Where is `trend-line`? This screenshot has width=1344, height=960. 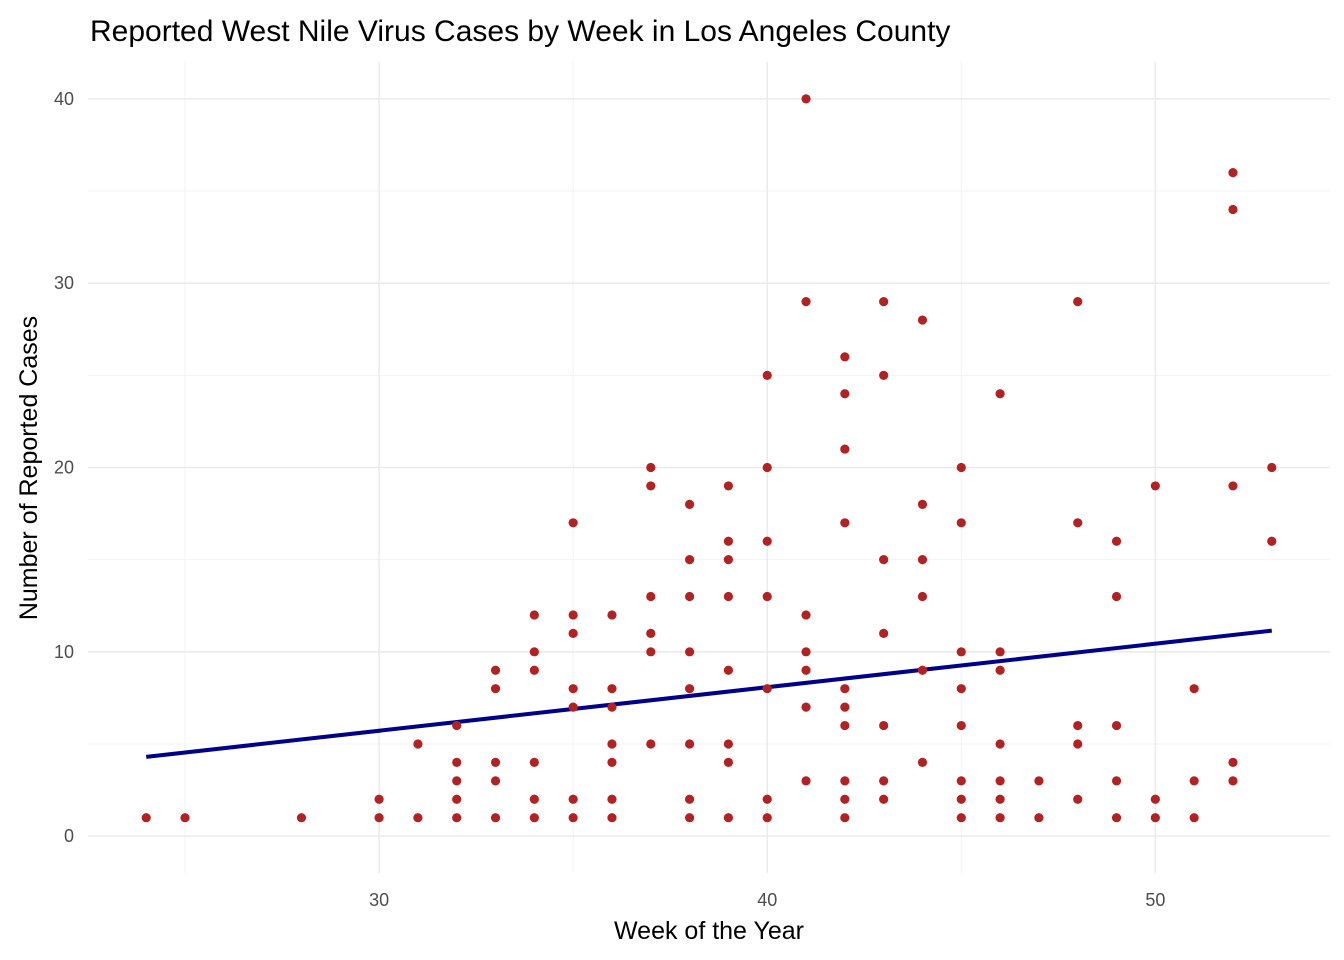 trend-line is located at coordinates (709, 693).